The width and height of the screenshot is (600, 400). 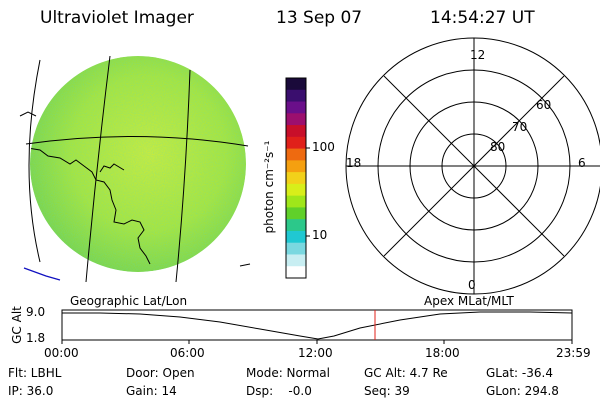 I want to click on timeline-left-label: Geographic Lat/Lon, so click(x=129, y=301).